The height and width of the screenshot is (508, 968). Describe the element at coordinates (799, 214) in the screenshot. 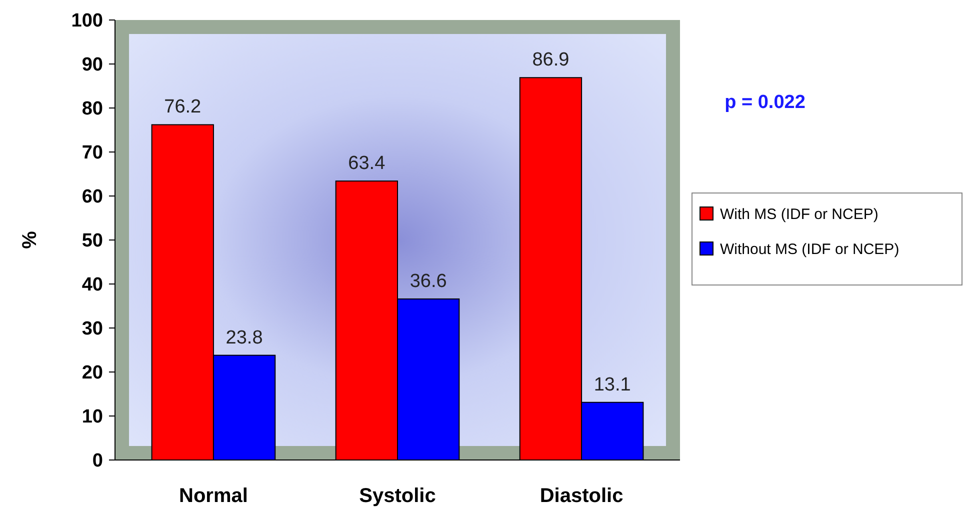

I see `legend-label: With MS (IDF or NCEP)` at that location.